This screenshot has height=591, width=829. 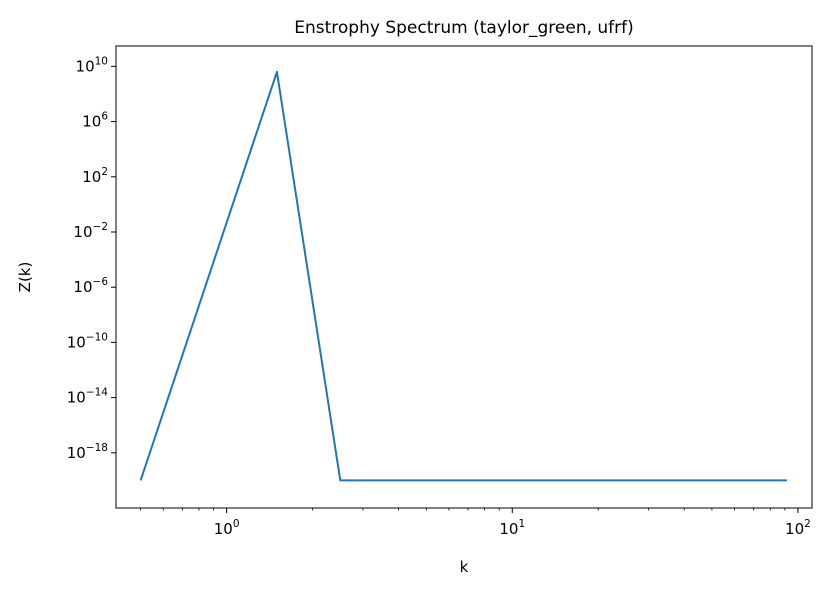 I want to click on y-tick-label: 10⁻¹⁰, so click(x=87, y=341).